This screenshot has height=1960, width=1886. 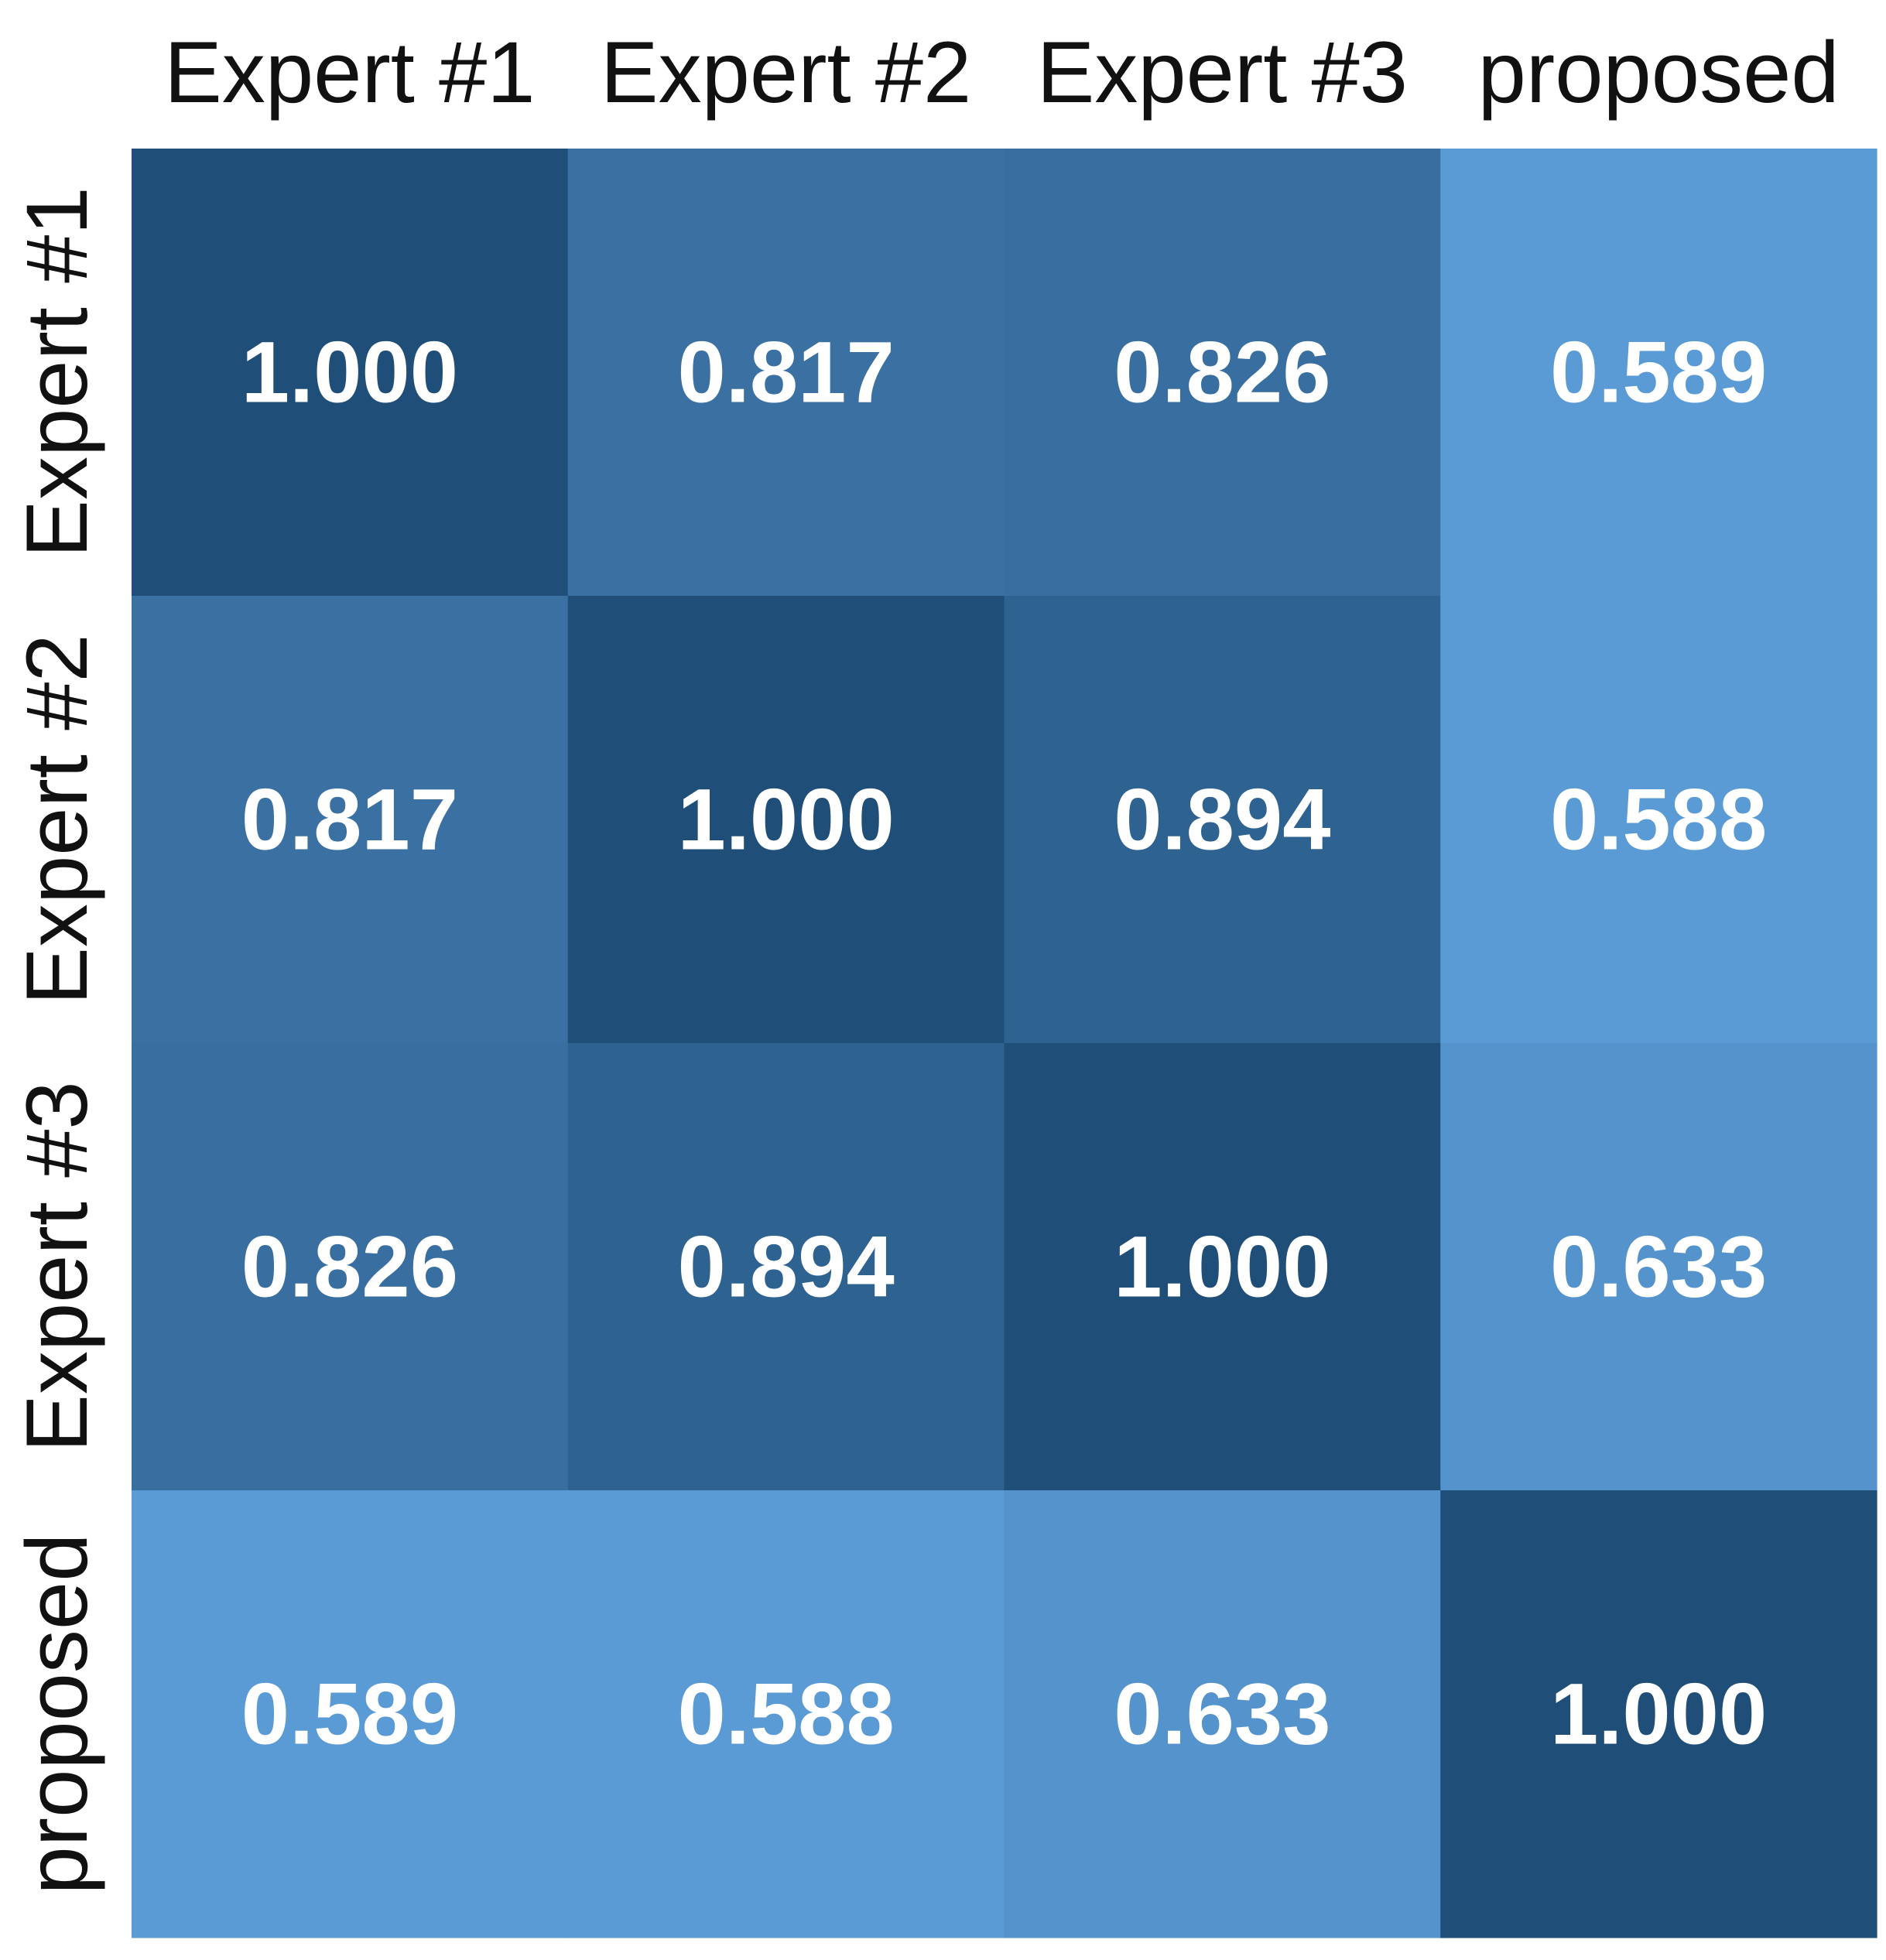 What do you see at coordinates (1001, 72) in the screenshot?
I see `x-axis-tick-labels: Expert #1 Expert #2 Expert #3 proposed` at bounding box center [1001, 72].